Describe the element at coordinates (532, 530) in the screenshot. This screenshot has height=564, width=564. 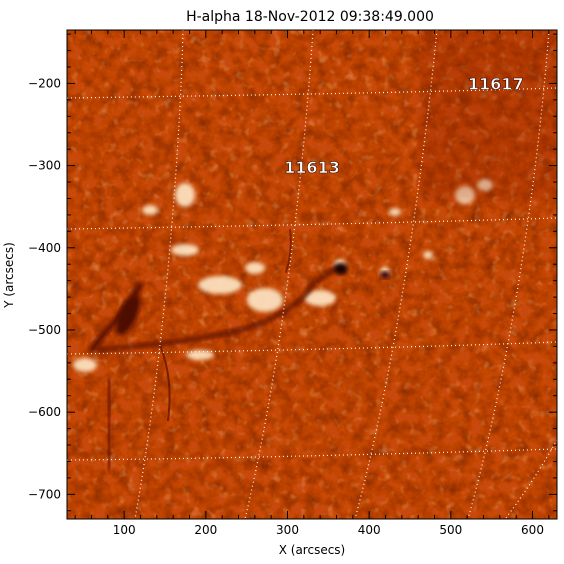
I see `x-tick-label: 600` at that location.